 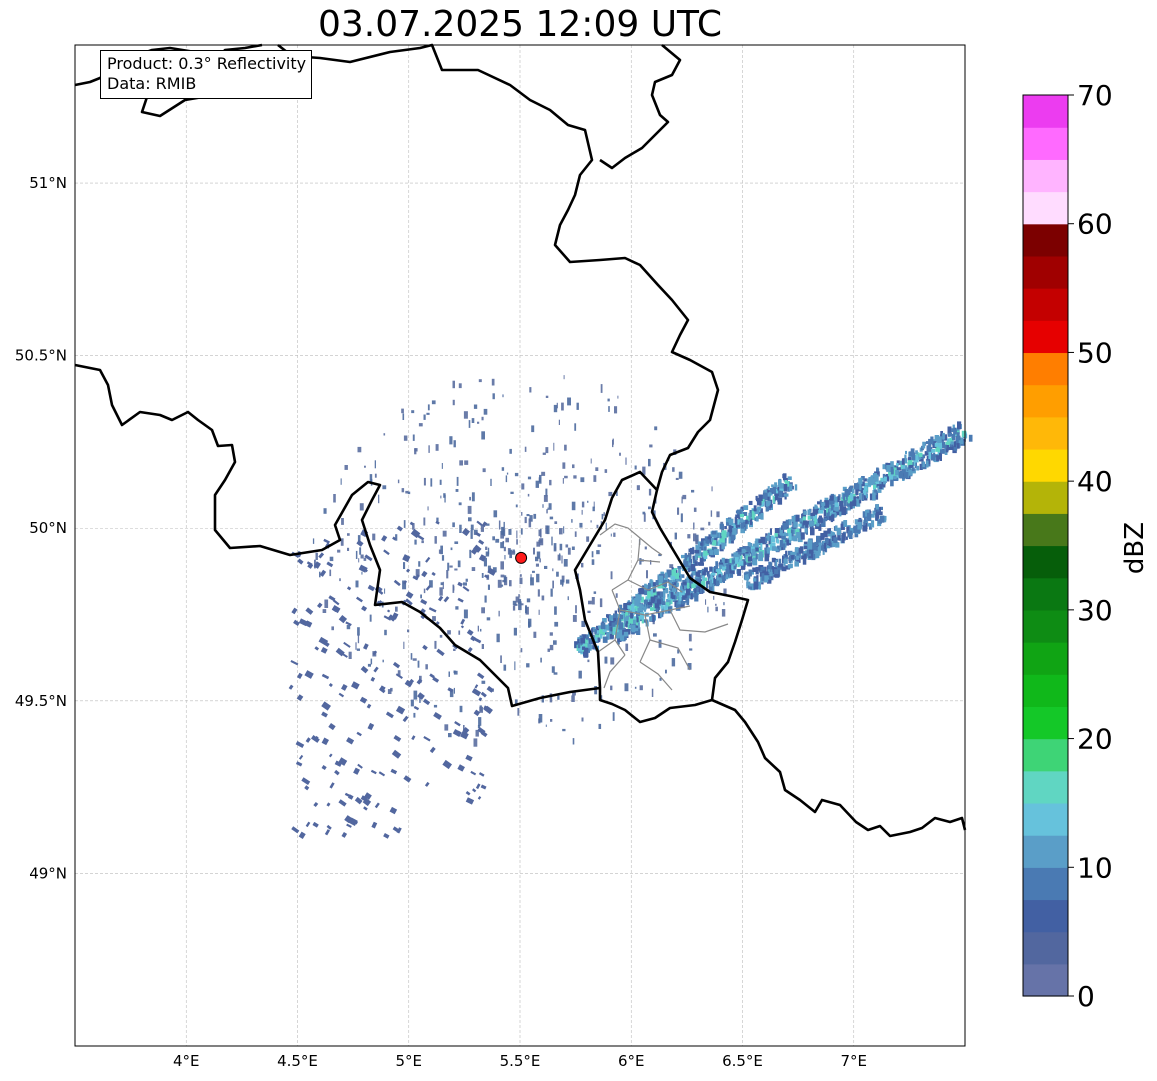 What do you see at coordinates (853, 1061) in the screenshot?
I see `lon-tick-label: 7°E` at bounding box center [853, 1061].